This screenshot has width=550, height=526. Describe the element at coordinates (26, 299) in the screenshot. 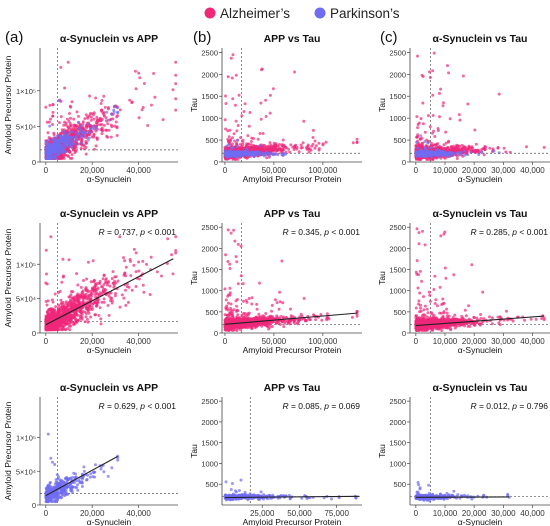

I see `y-tick-label: 5×10⁴` at that location.